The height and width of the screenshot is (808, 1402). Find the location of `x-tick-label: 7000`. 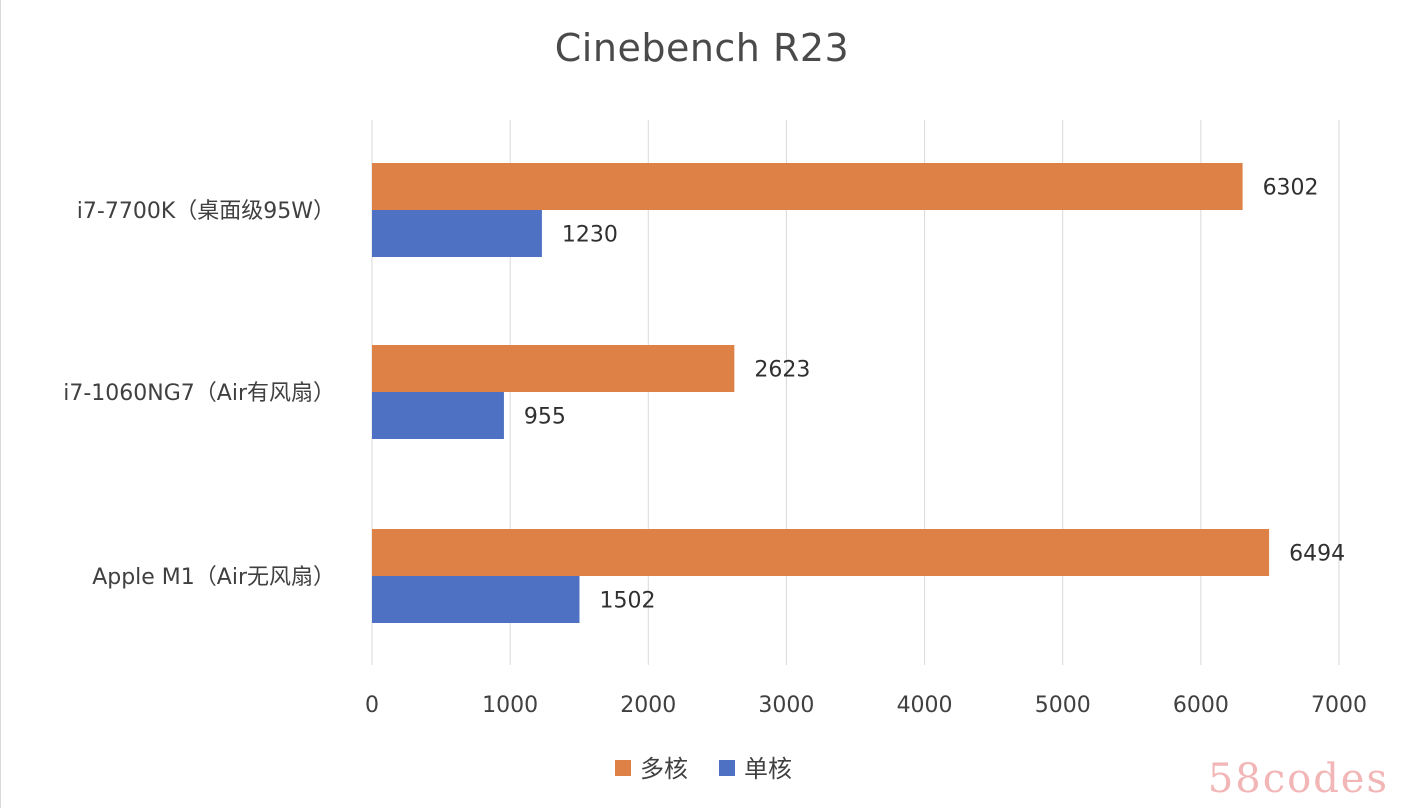

x-tick-label: 7000 is located at coordinates (1339, 705).